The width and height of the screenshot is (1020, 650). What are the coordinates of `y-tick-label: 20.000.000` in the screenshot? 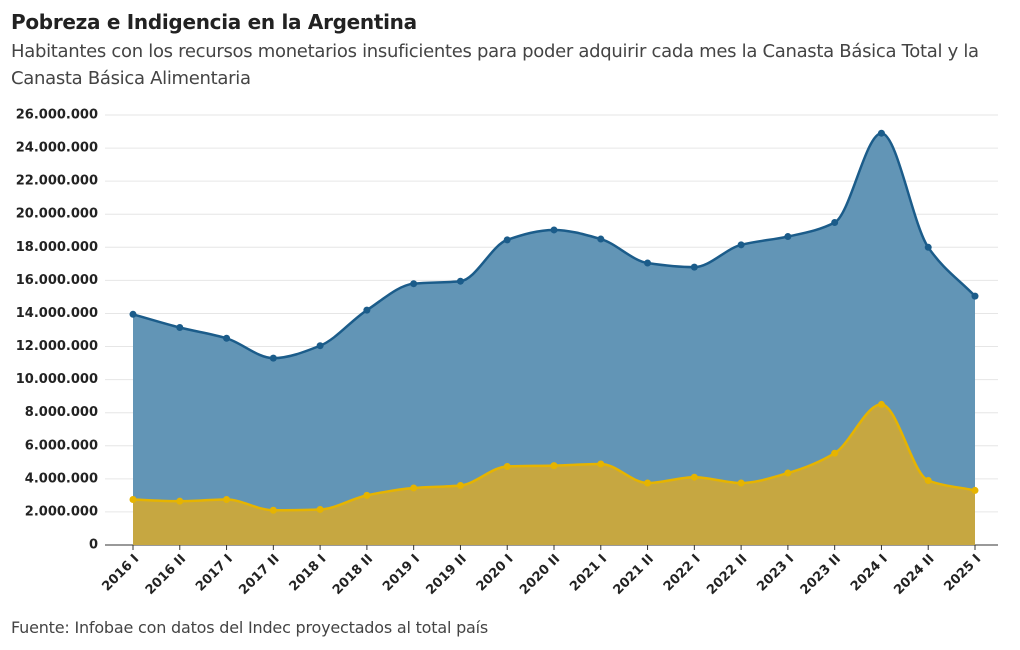 It's located at (57, 214).